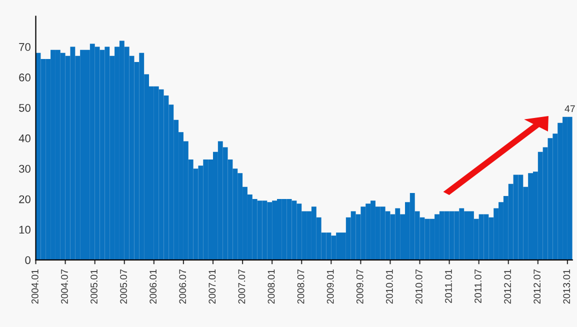 This screenshot has width=577, height=327. I want to click on x-tick-label: 2012.01, so click(507, 286).